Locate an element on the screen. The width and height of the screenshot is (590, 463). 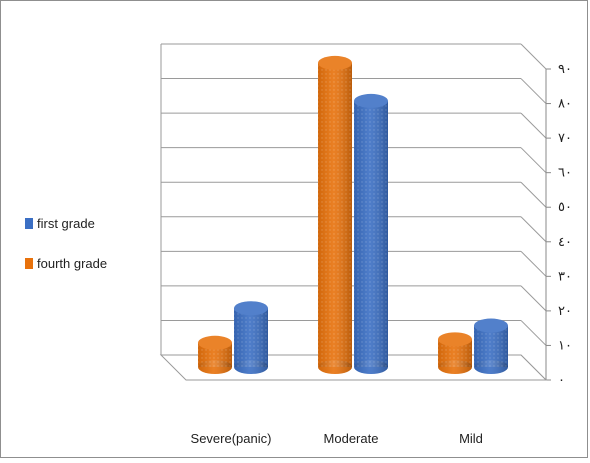
x-category-label: Severe(panic) is located at coordinates (231, 438).